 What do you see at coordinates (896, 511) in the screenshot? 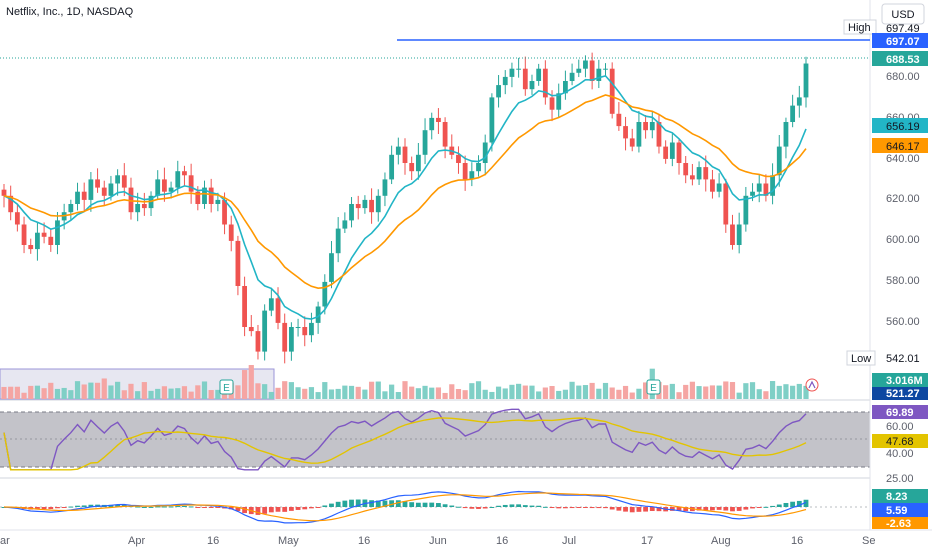
I see `macd-text: 5.59` at bounding box center [896, 511].